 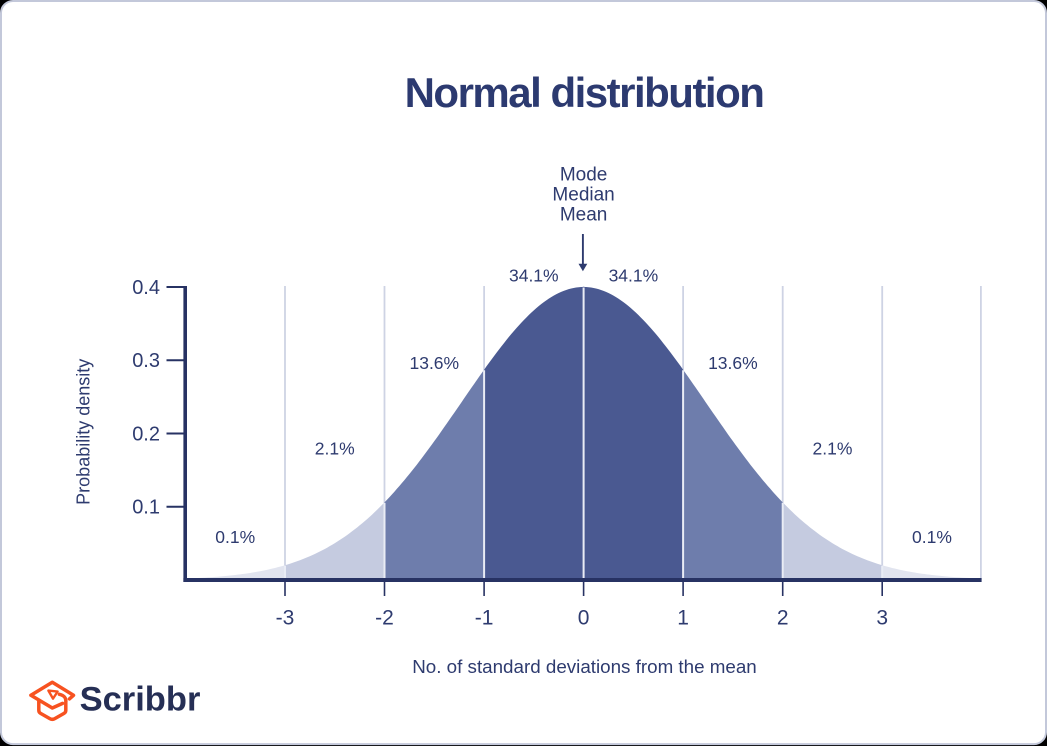 What do you see at coordinates (583, 194) in the screenshot?
I see `svg-text: Median` at bounding box center [583, 194].